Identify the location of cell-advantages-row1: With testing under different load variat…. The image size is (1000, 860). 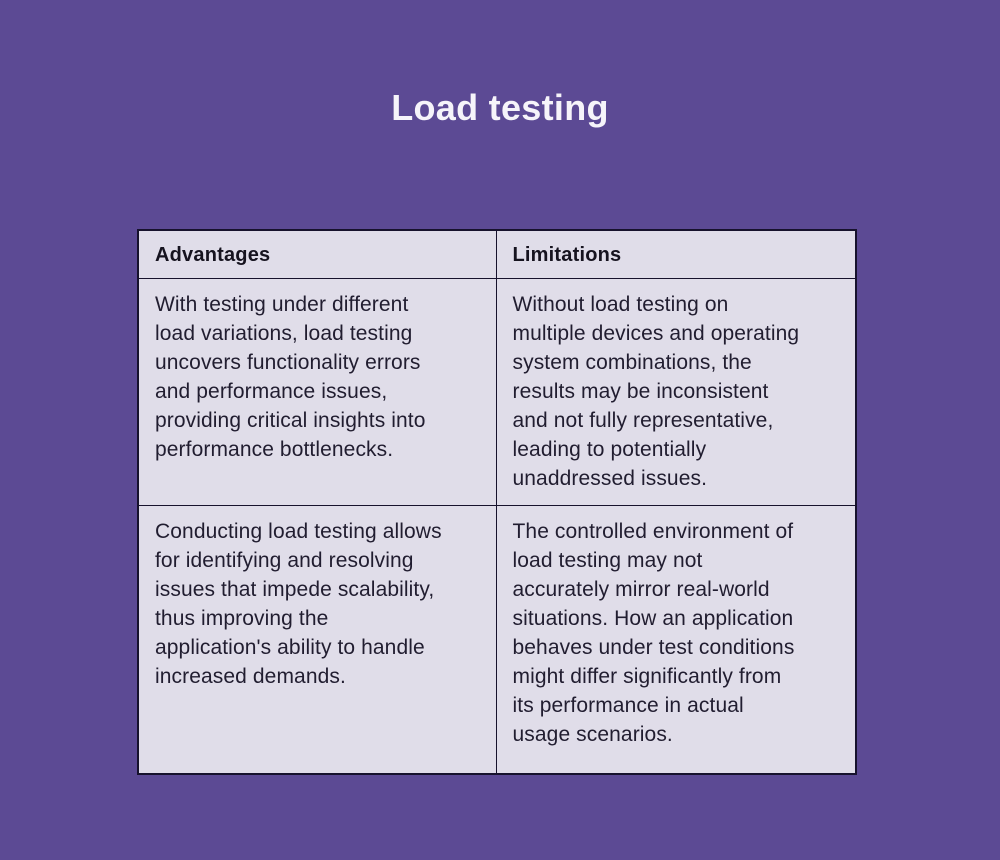
(317, 391).